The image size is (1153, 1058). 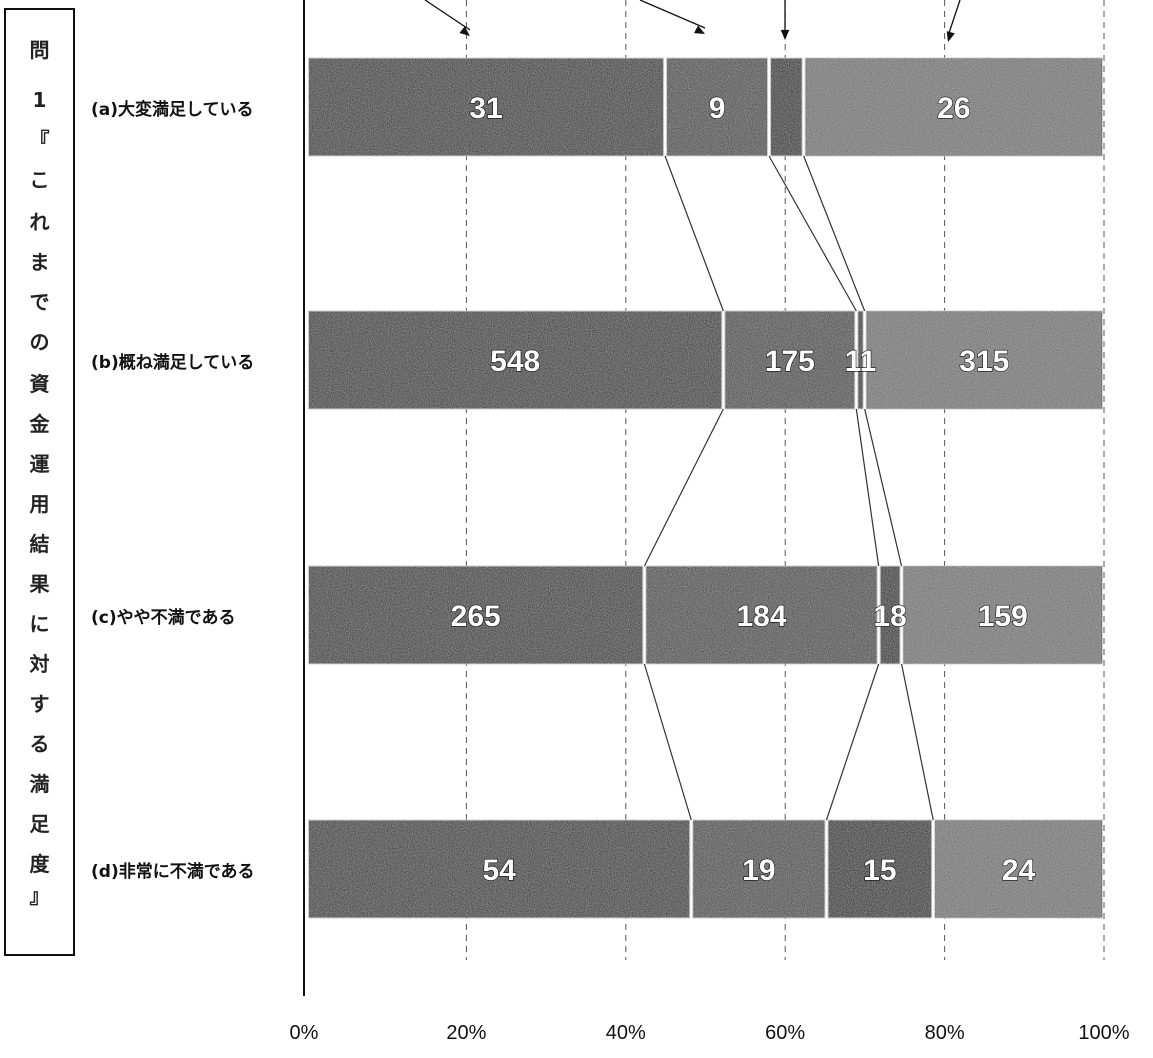 What do you see at coordinates (39, 744) in the screenshot?
I see `vertical-title-char: る` at bounding box center [39, 744].